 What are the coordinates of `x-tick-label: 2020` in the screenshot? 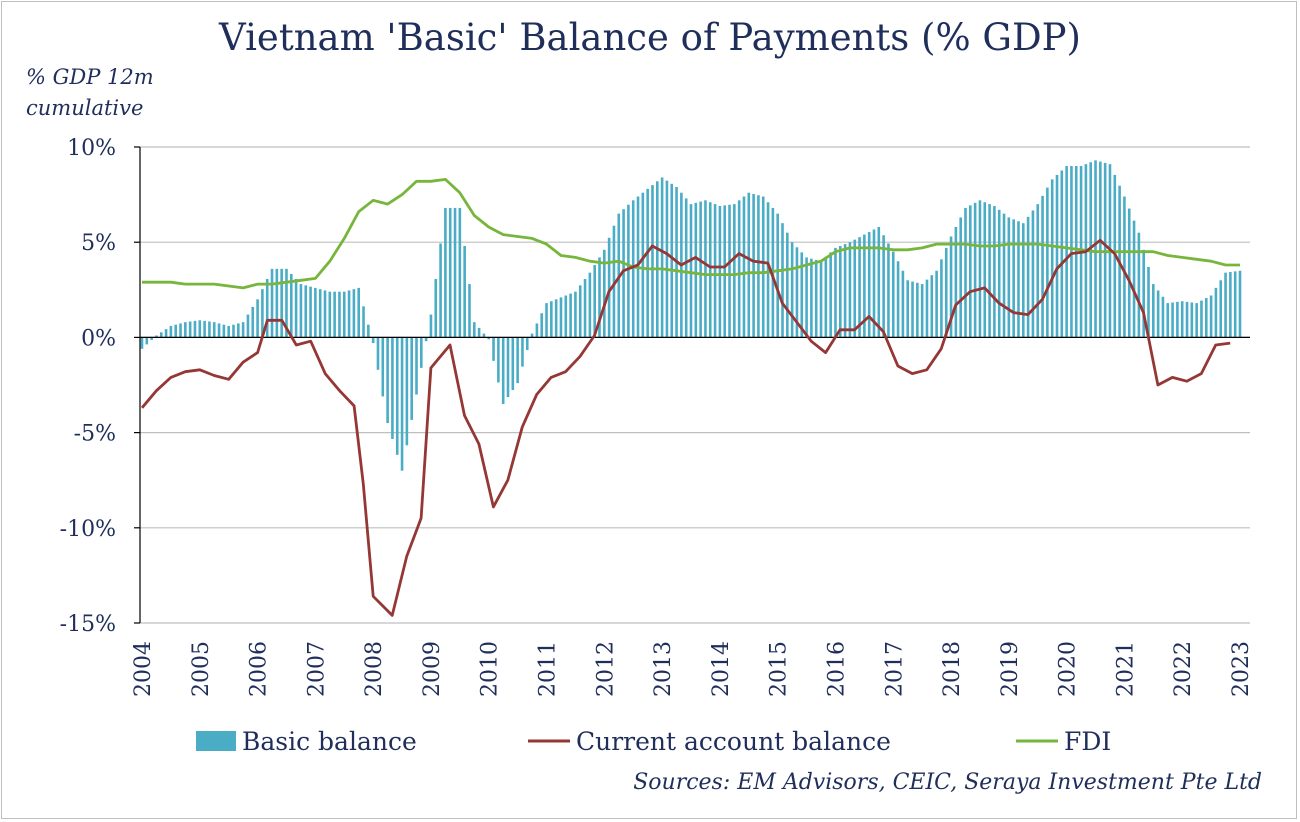 It's located at (1068, 669).